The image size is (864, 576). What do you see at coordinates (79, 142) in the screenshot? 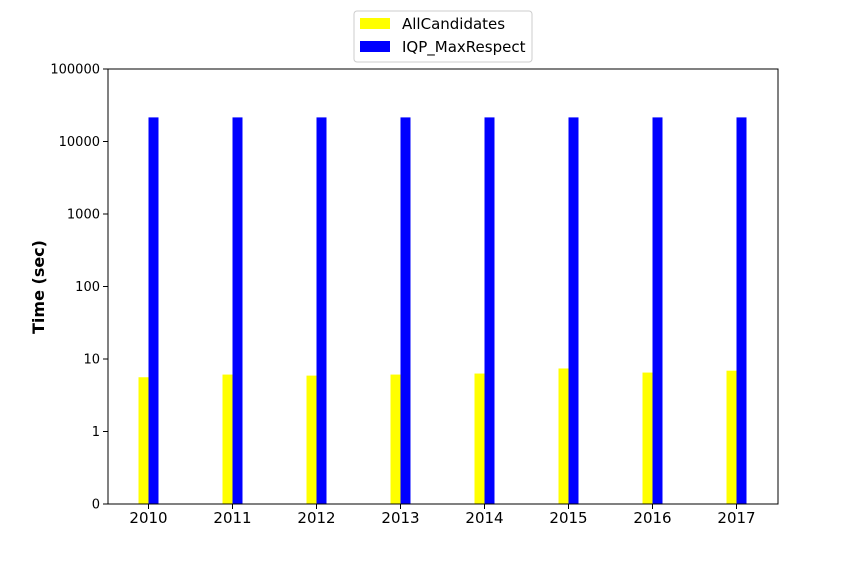
I see `y-tick-label: 10000` at bounding box center [79, 142].